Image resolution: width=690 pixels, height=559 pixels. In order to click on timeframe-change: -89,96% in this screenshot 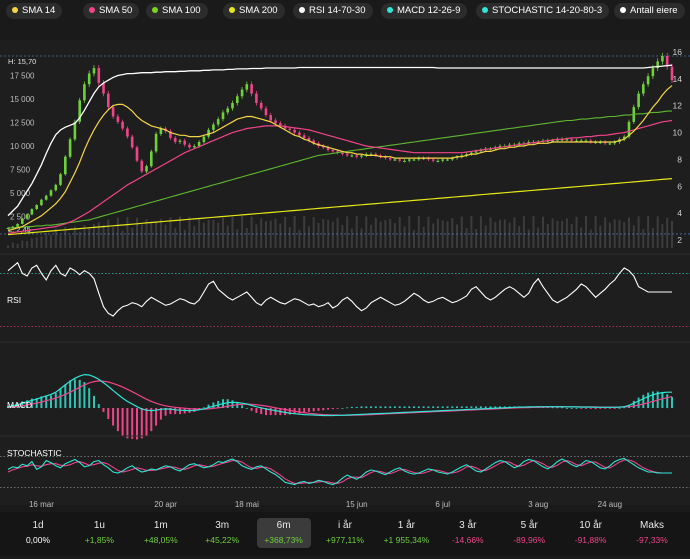, I will do `click(529, 540)`.